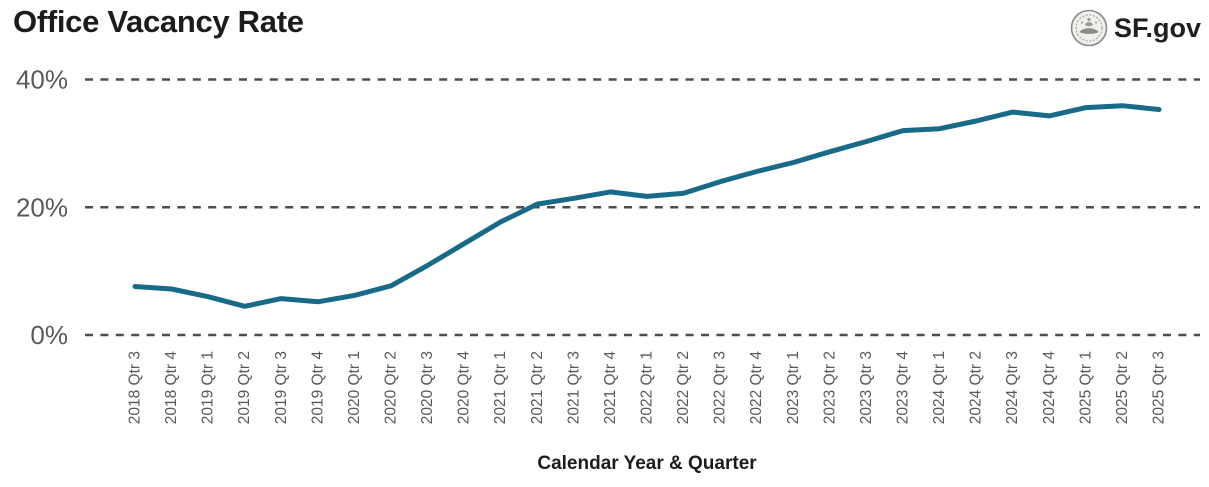 The width and height of the screenshot is (1209, 487). Describe the element at coordinates (976, 387) in the screenshot. I see `x-tick-label: 2024 Qtr 2` at that location.